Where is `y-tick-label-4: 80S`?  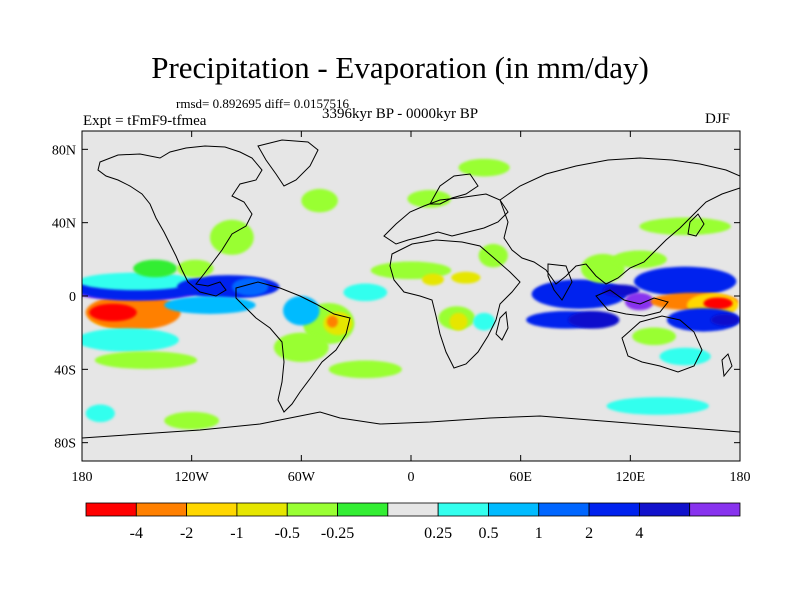 y-tick-label-4: 80S is located at coordinates (65, 444).